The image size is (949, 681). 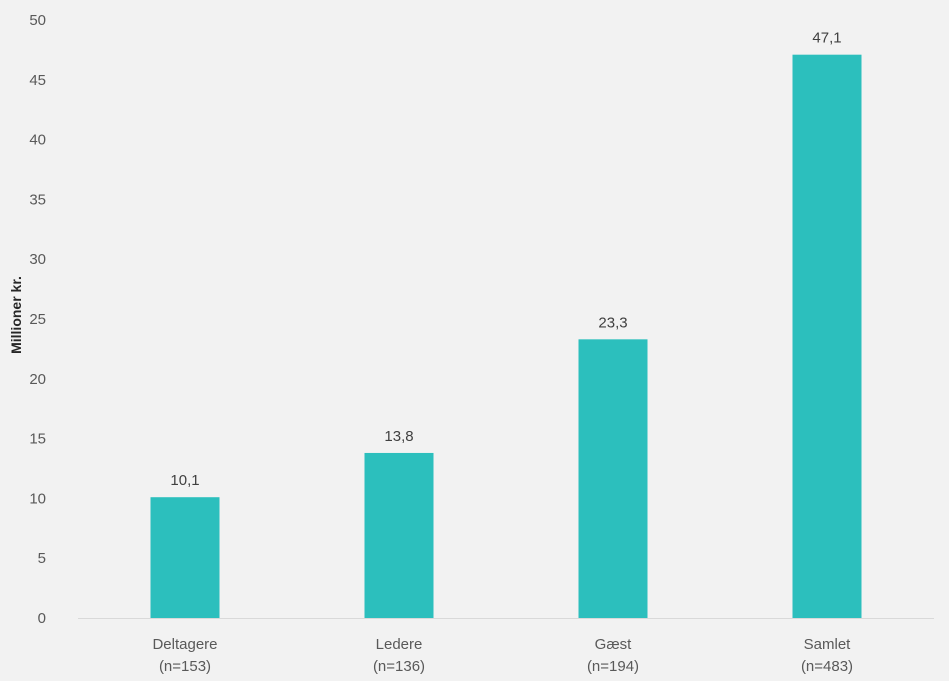 What do you see at coordinates (826, 38) in the screenshot?
I see `data-label: 47,1` at bounding box center [826, 38].